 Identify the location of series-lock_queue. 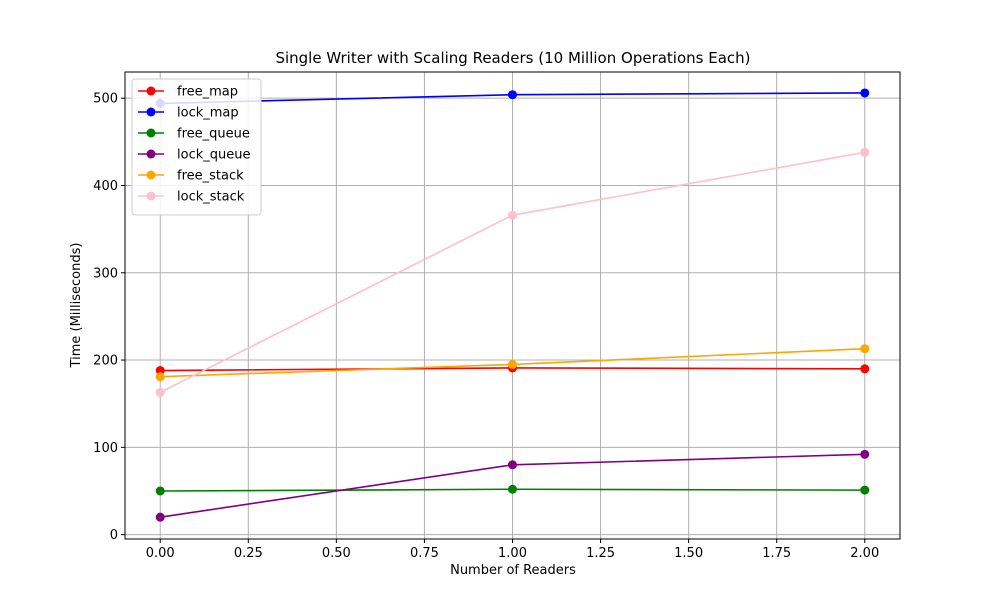
(512, 485).